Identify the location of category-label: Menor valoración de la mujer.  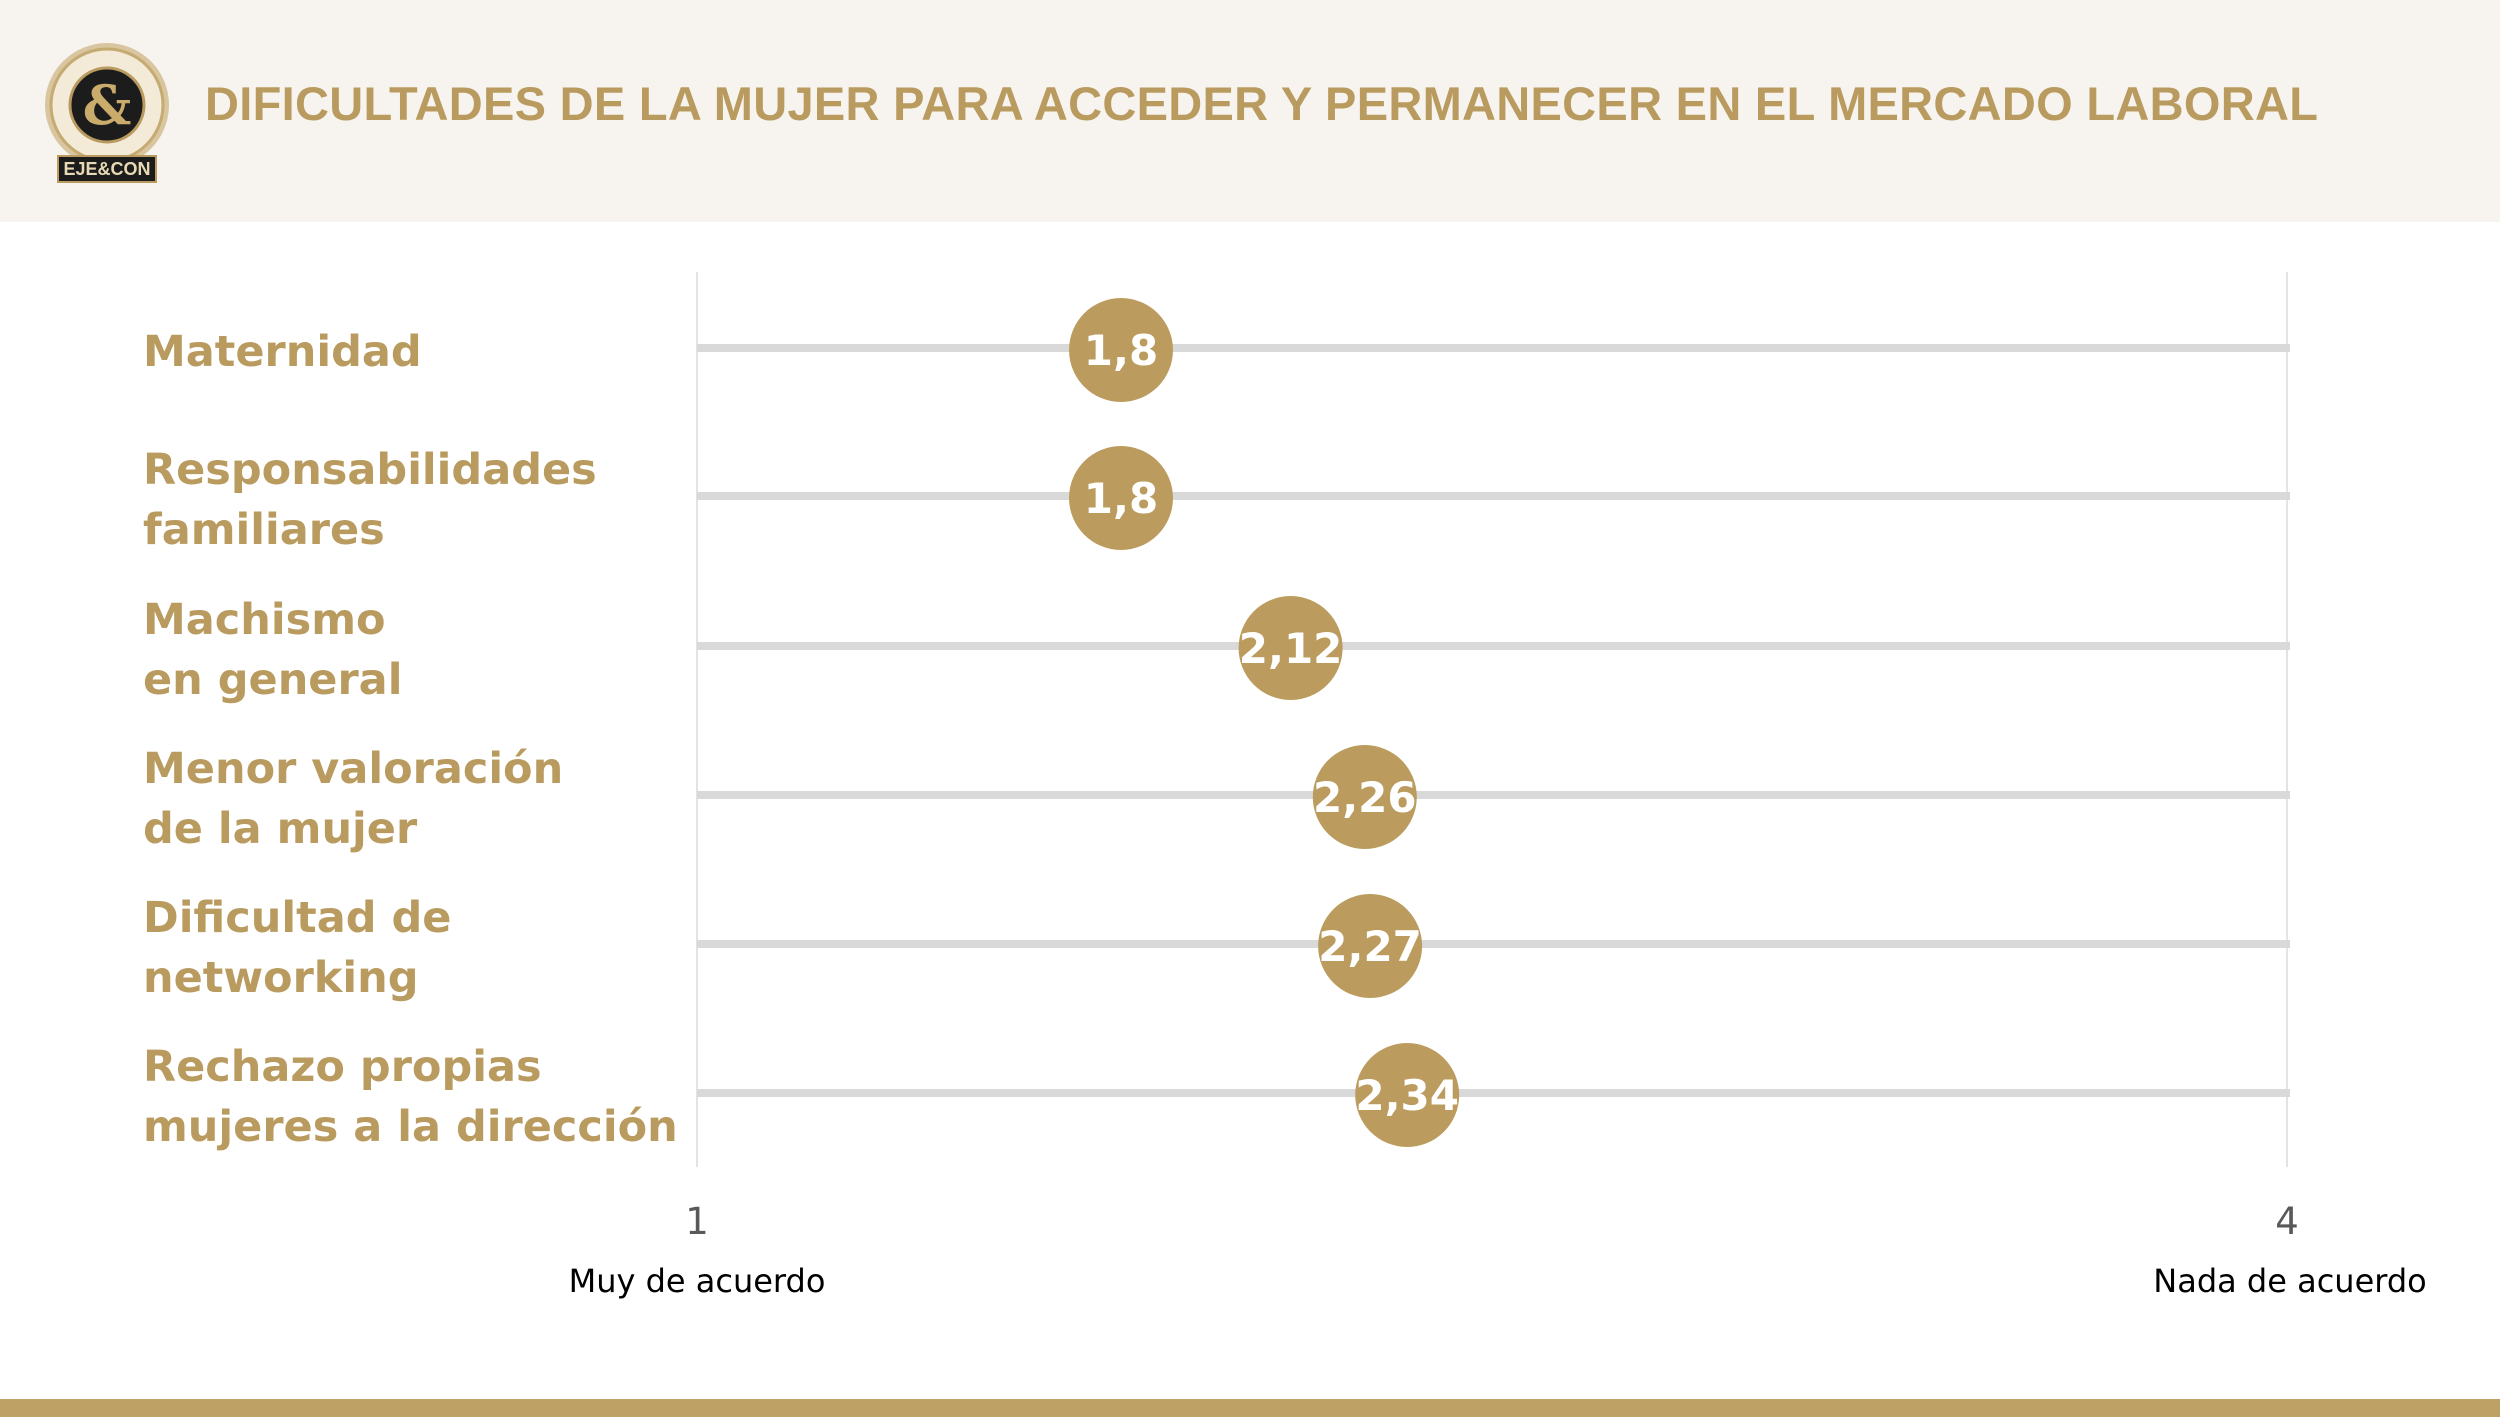
(353, 799).